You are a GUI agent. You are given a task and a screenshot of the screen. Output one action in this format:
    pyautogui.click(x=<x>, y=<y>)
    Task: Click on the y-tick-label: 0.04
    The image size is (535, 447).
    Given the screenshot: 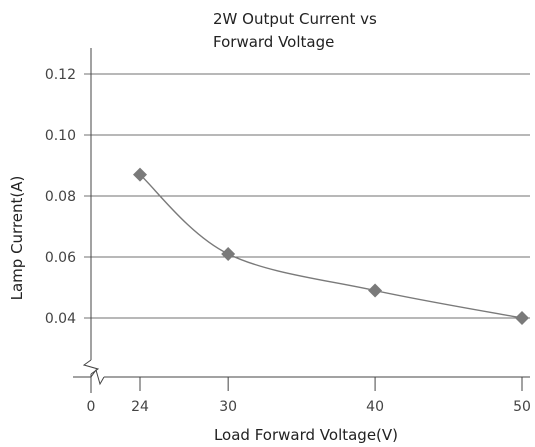 What is the action you would take?
    pyautogui.click(x=60, y=319)
    